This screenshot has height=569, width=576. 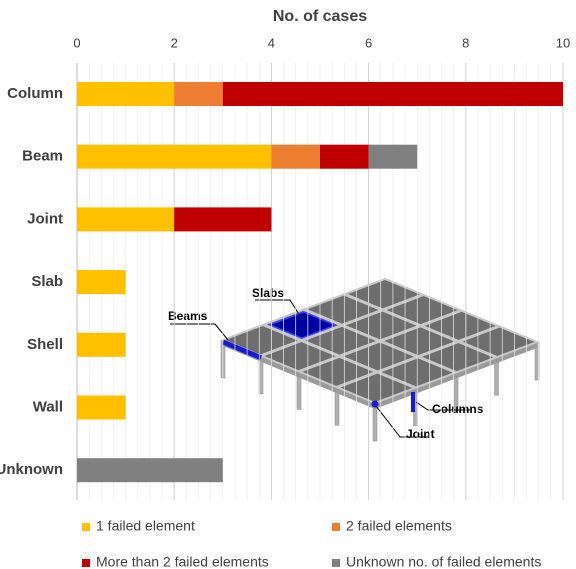 What do you see at coordinates (268, 293) in the screenshot?
I see `annotation: Slabs` at bounding box center [268, 293].